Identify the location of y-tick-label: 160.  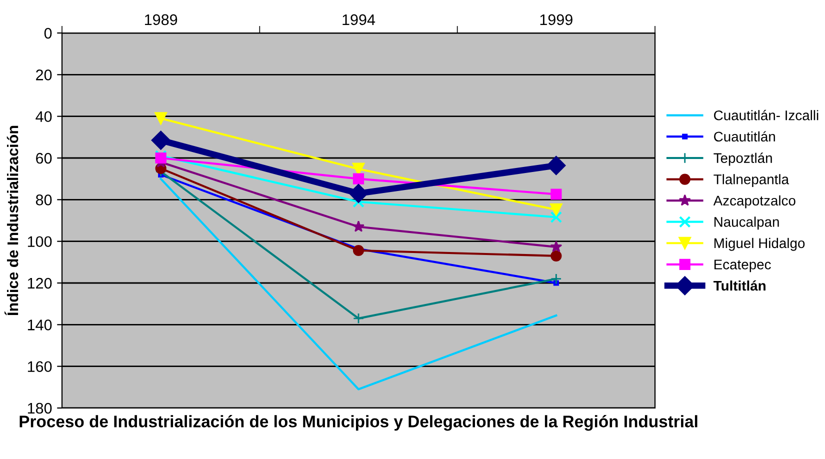
(40, 366).